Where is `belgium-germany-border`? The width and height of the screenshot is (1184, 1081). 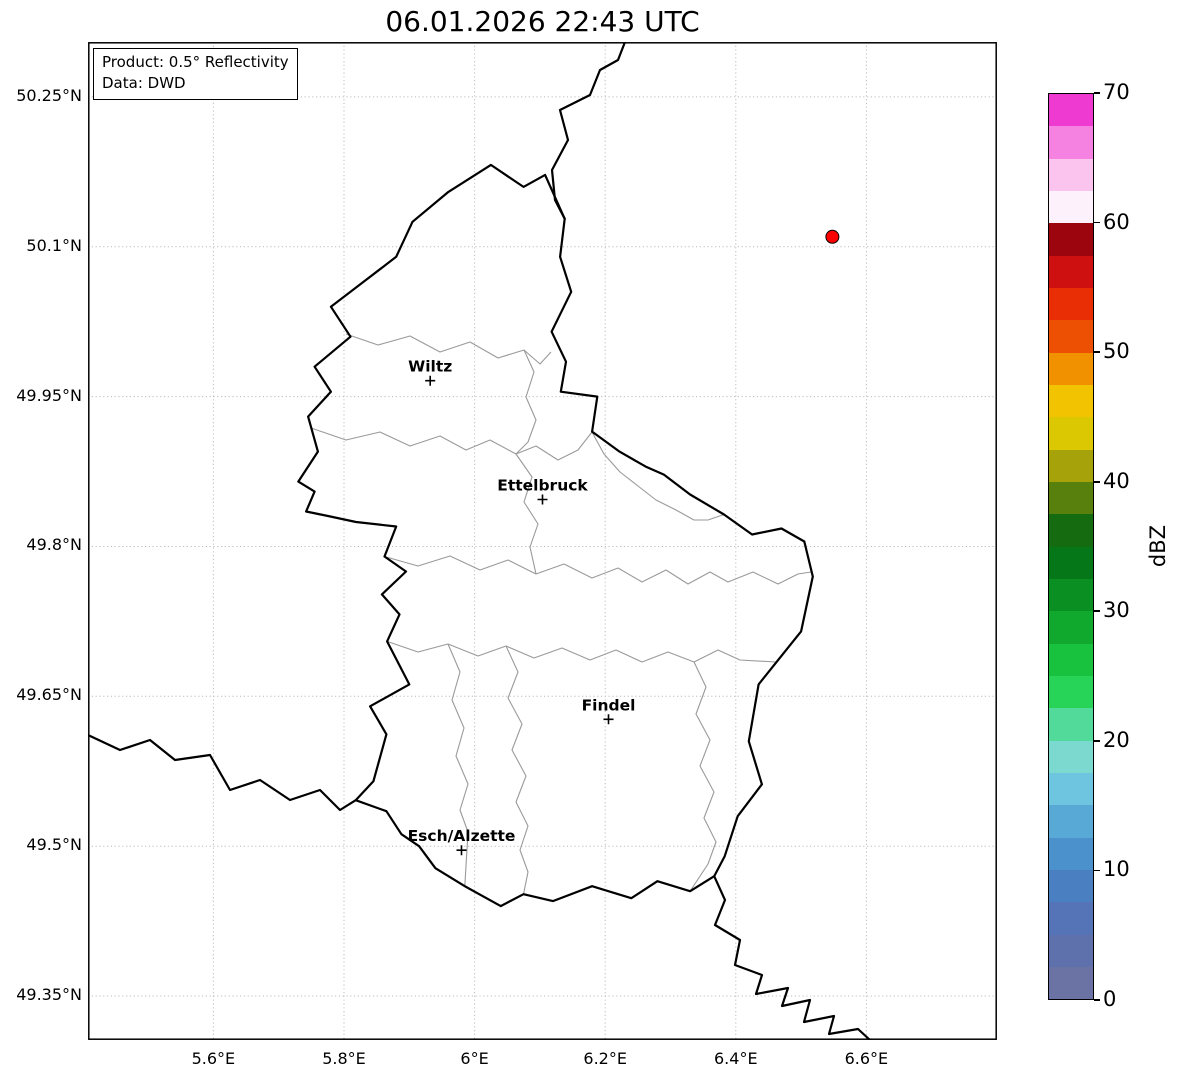 belgium-germany-border is located at coordinates (588, 131).